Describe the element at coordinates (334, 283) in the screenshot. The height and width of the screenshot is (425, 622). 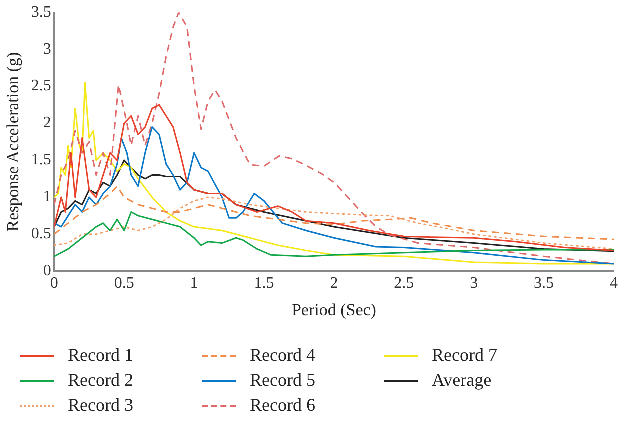
I see `x-tick-label: 2` at that location.